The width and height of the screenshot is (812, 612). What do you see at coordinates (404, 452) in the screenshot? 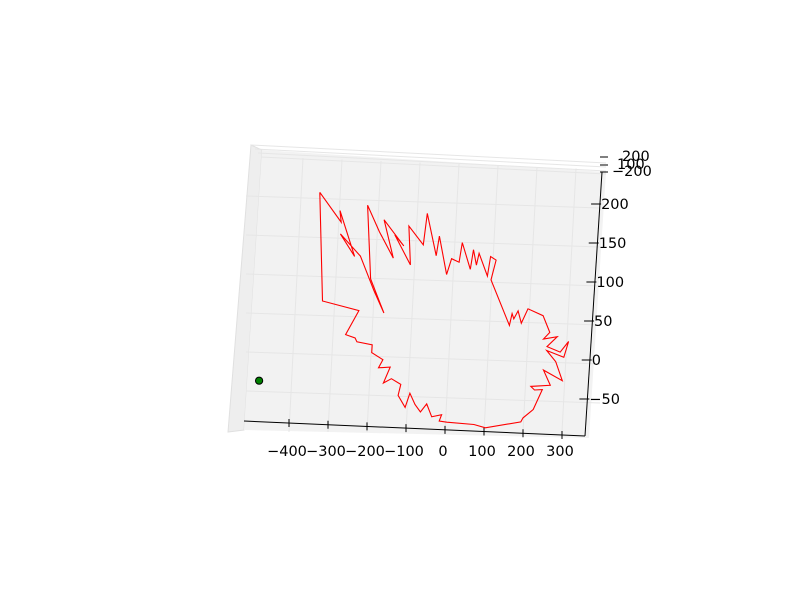
I see `x-tick-label: −100` at bounding box center [404, 452].